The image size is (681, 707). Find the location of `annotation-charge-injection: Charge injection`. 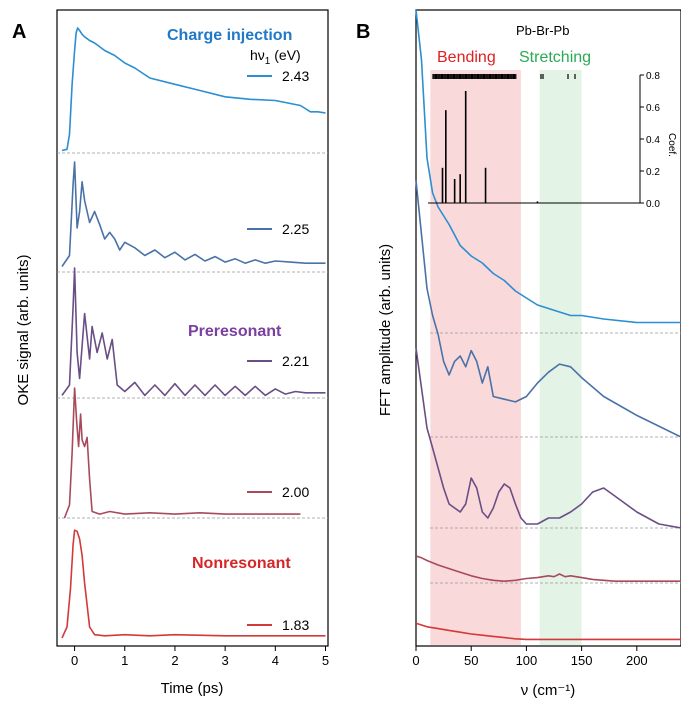

annotation-charge-injection: Charge injection is located at coordinates (229, 35).